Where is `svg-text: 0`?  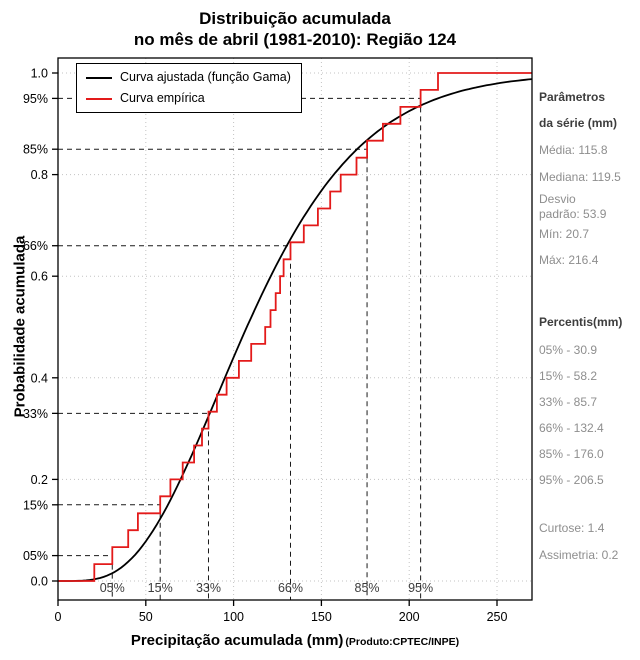 svg-text: 0 is located at coordinates (58, 617).